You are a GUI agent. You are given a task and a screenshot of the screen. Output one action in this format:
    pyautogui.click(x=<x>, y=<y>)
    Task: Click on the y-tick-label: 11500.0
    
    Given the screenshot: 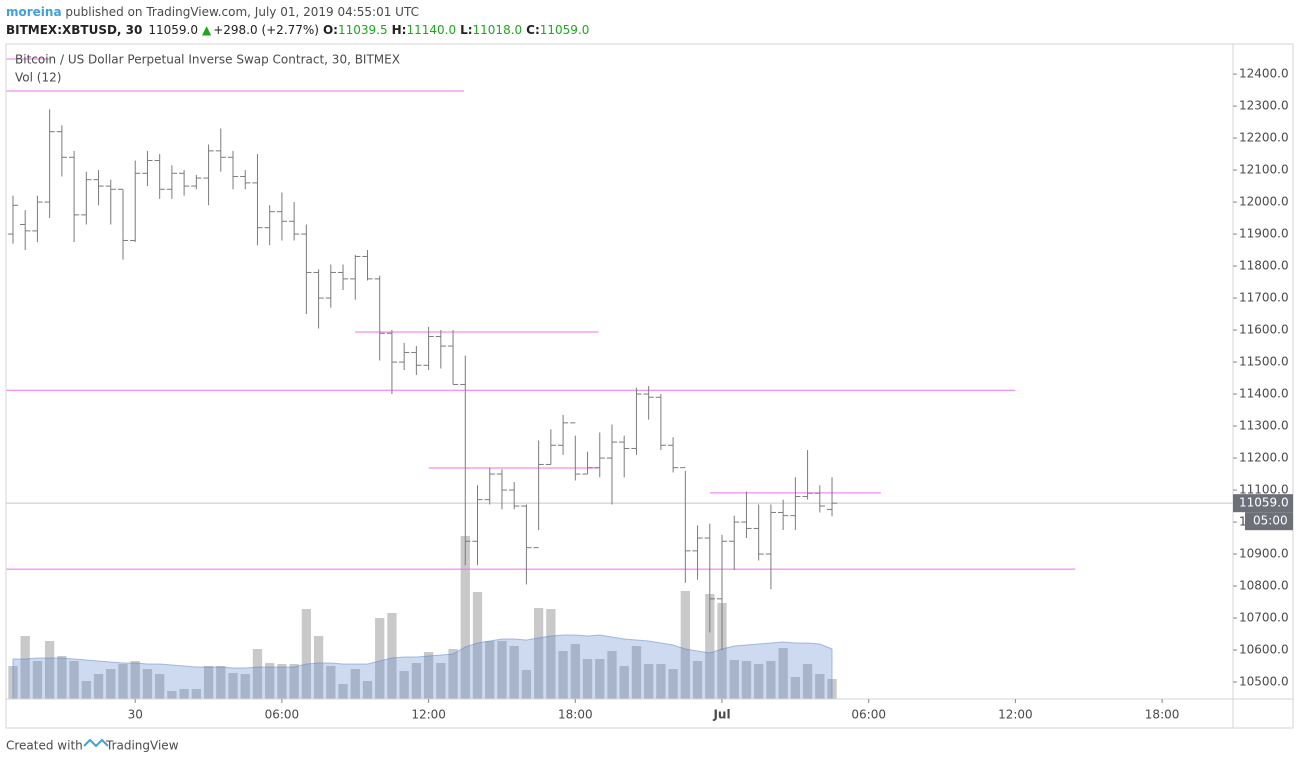 What is the action you would take?
    pyautogui.click(x=1264, y=362)
    